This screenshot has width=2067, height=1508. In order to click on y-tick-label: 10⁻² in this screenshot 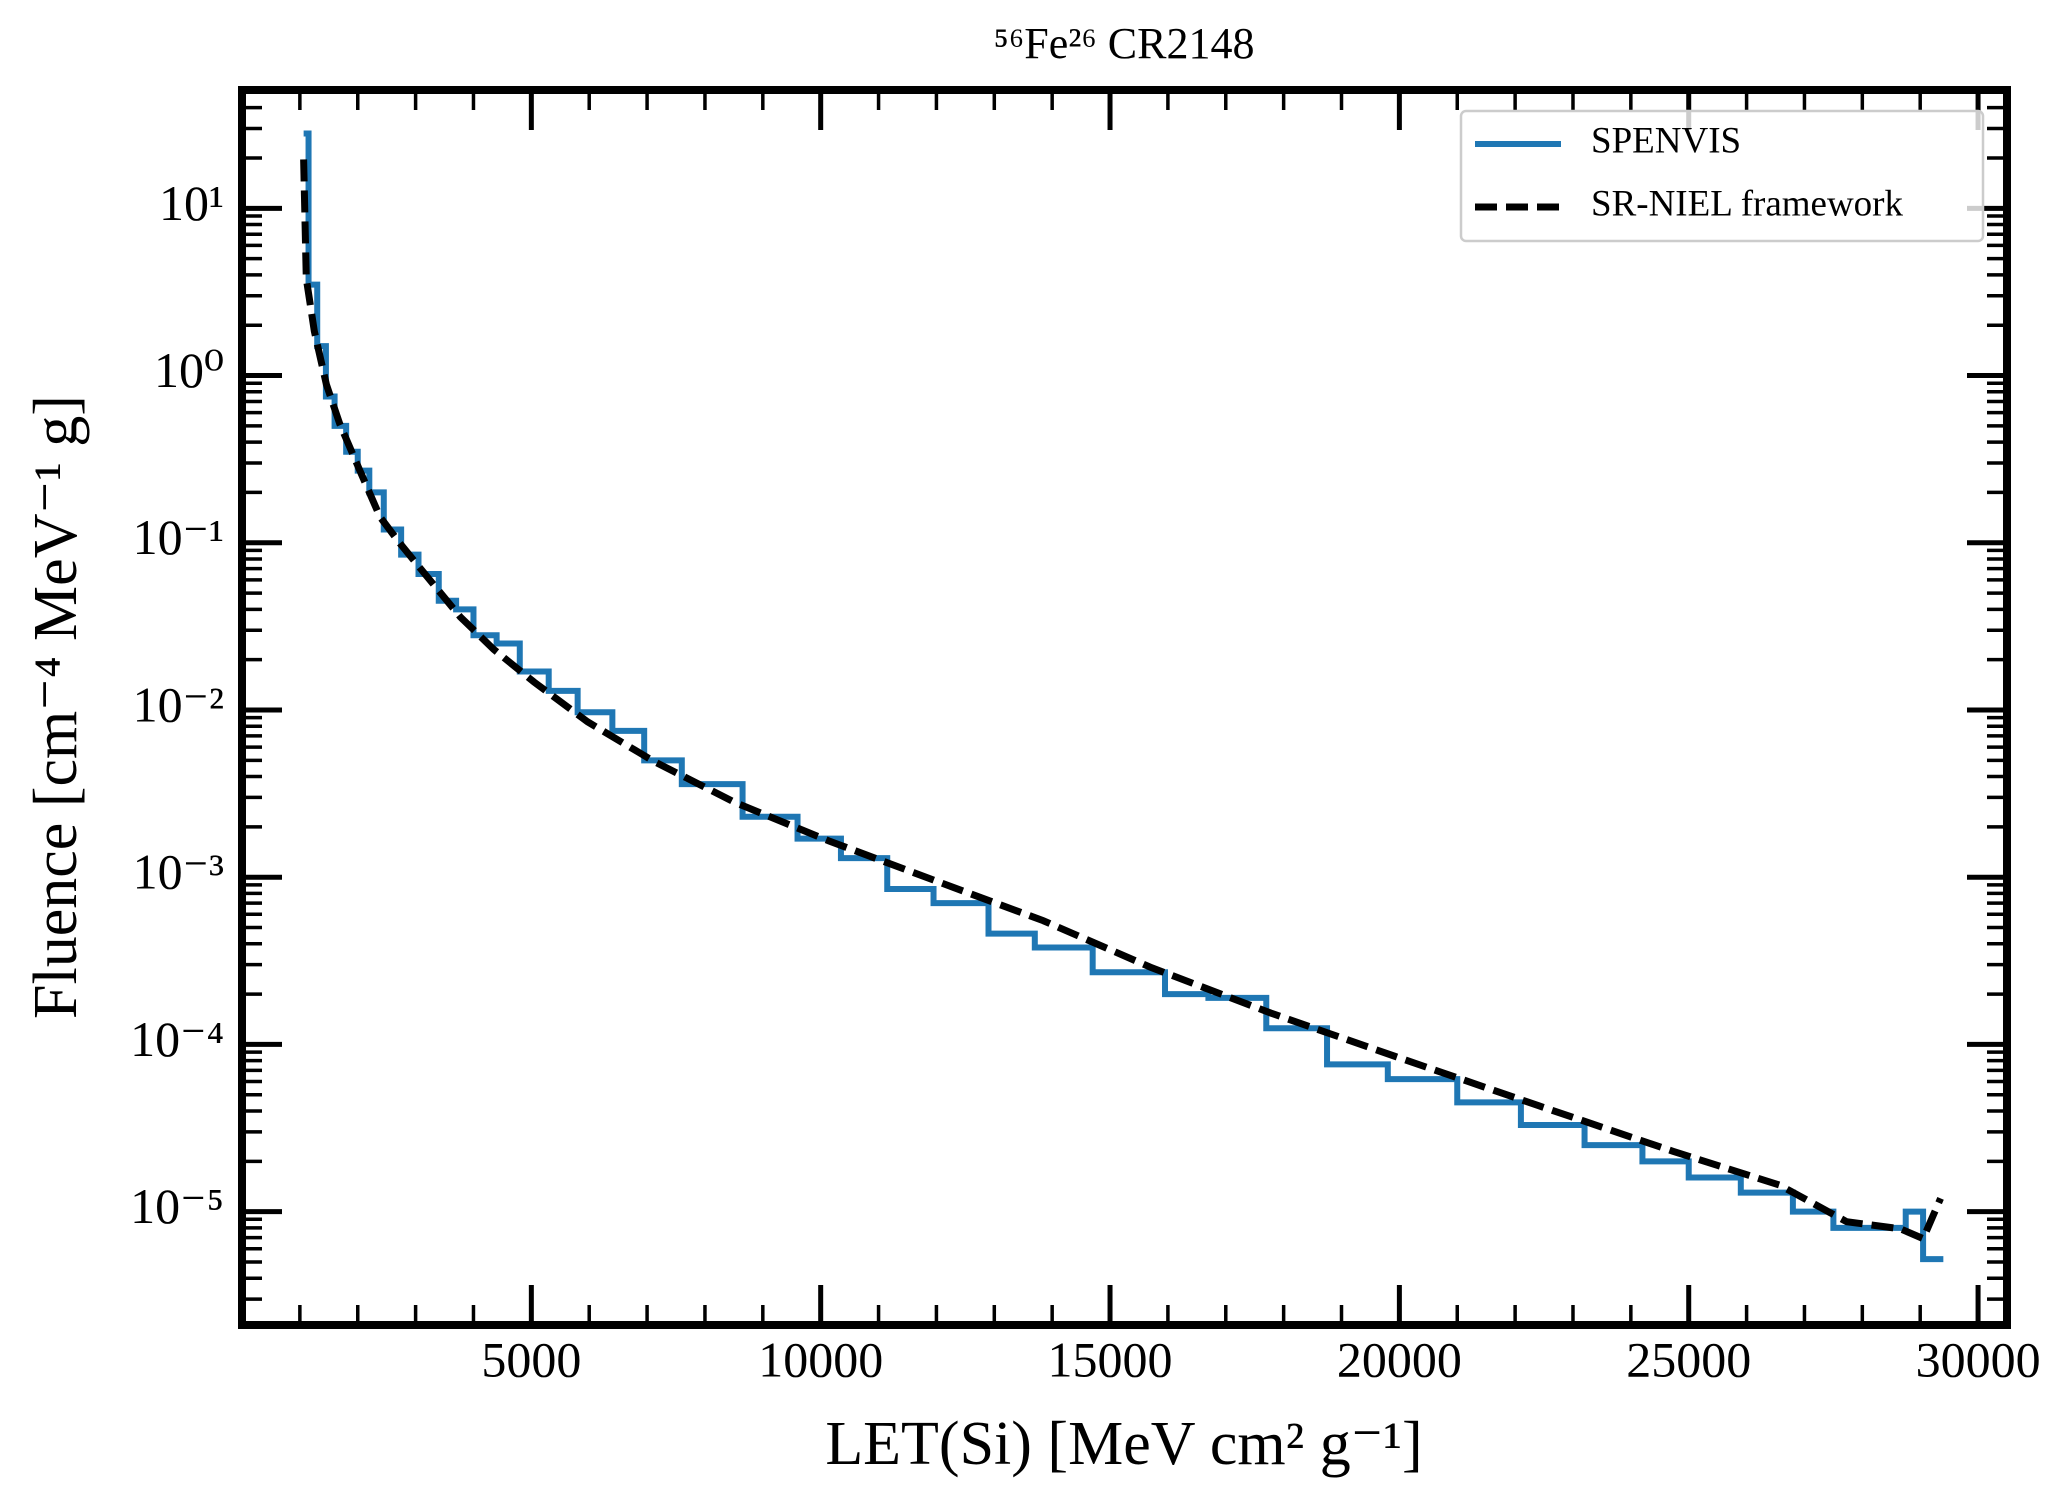, I will do `click(178, 704)`.